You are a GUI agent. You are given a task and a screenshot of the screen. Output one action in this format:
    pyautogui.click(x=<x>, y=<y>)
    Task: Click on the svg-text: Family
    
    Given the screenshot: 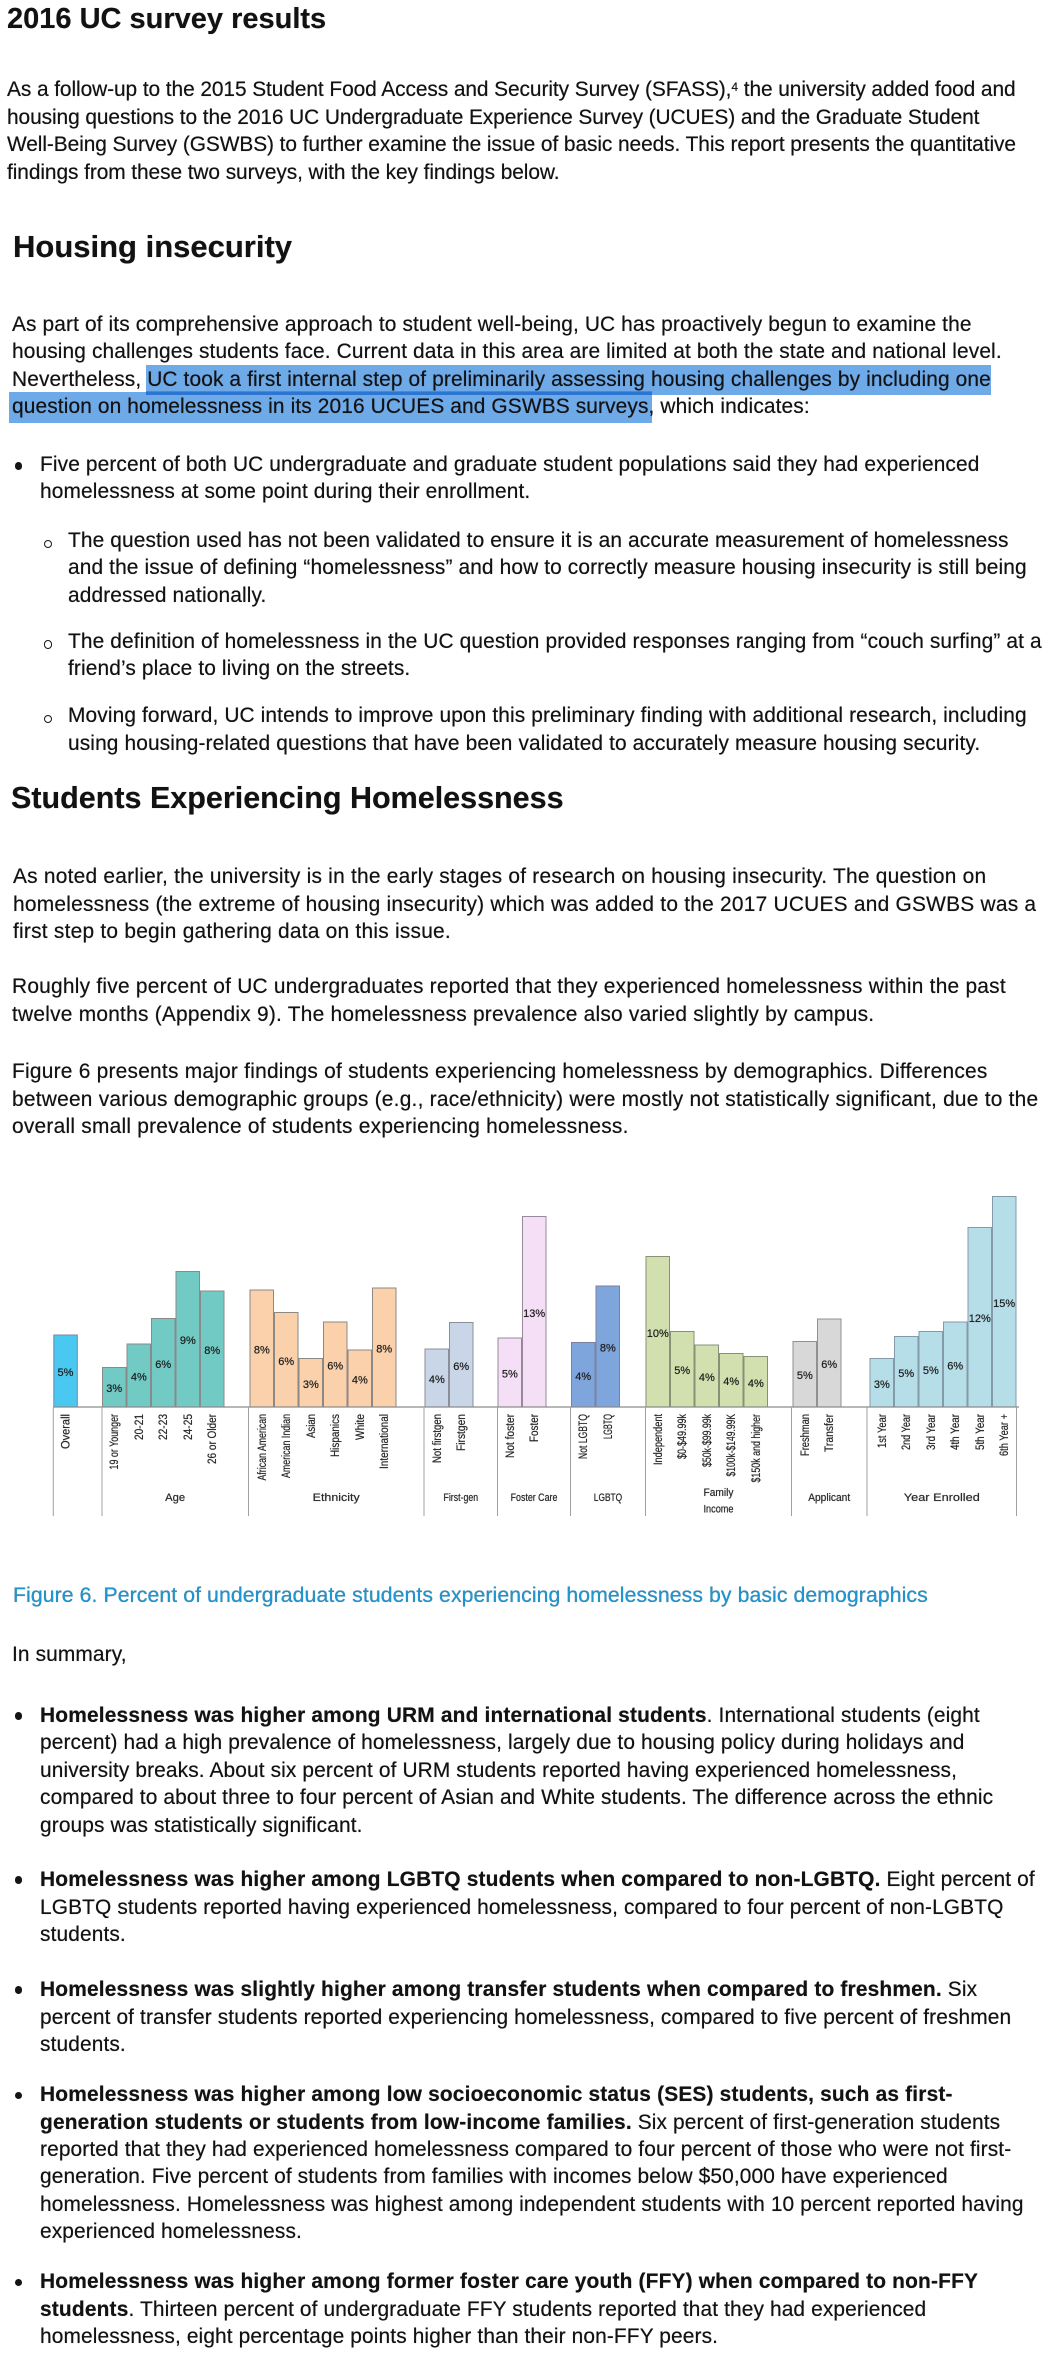 What is the action you would take?
    pyautogui.click(x=719, y=1493)
    